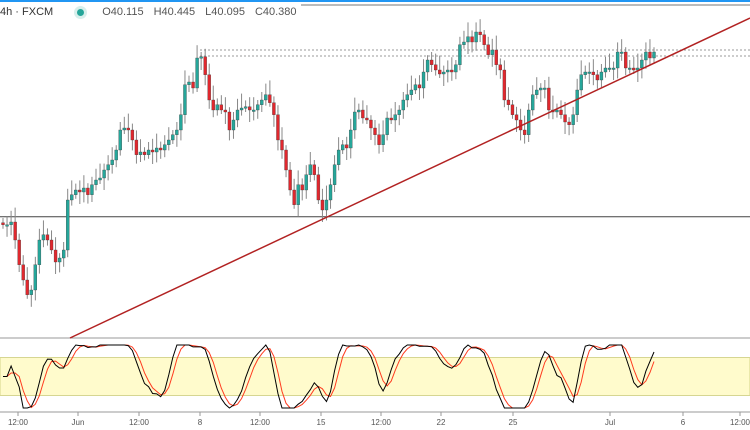  I want to click on market-status-icon, so click(81, 12).